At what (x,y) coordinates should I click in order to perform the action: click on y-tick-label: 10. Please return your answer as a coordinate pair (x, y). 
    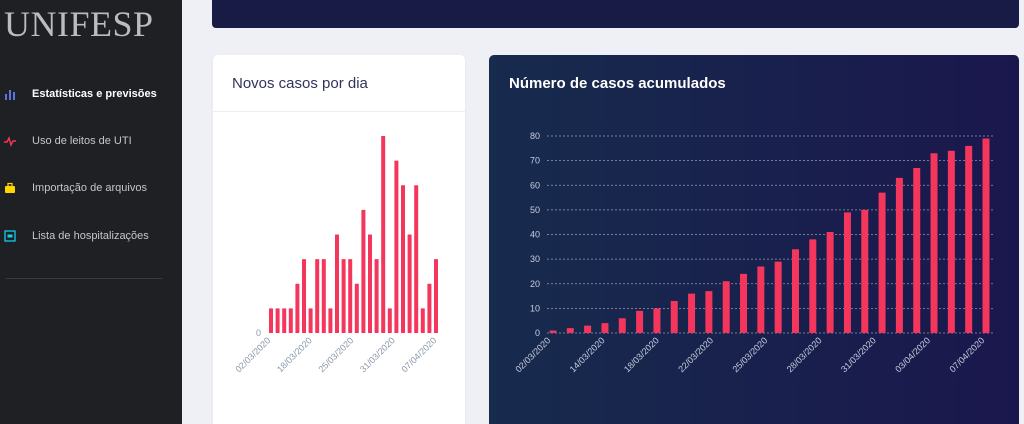
    Looking at the image, I should click on (535, 308).